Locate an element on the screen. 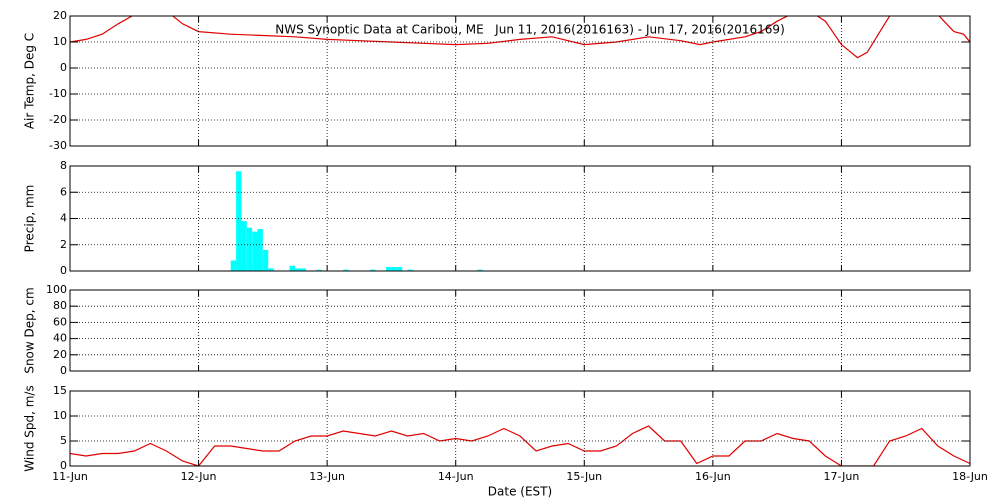  x-axis-title: Date (EST) is located at coordinates (520, 492).